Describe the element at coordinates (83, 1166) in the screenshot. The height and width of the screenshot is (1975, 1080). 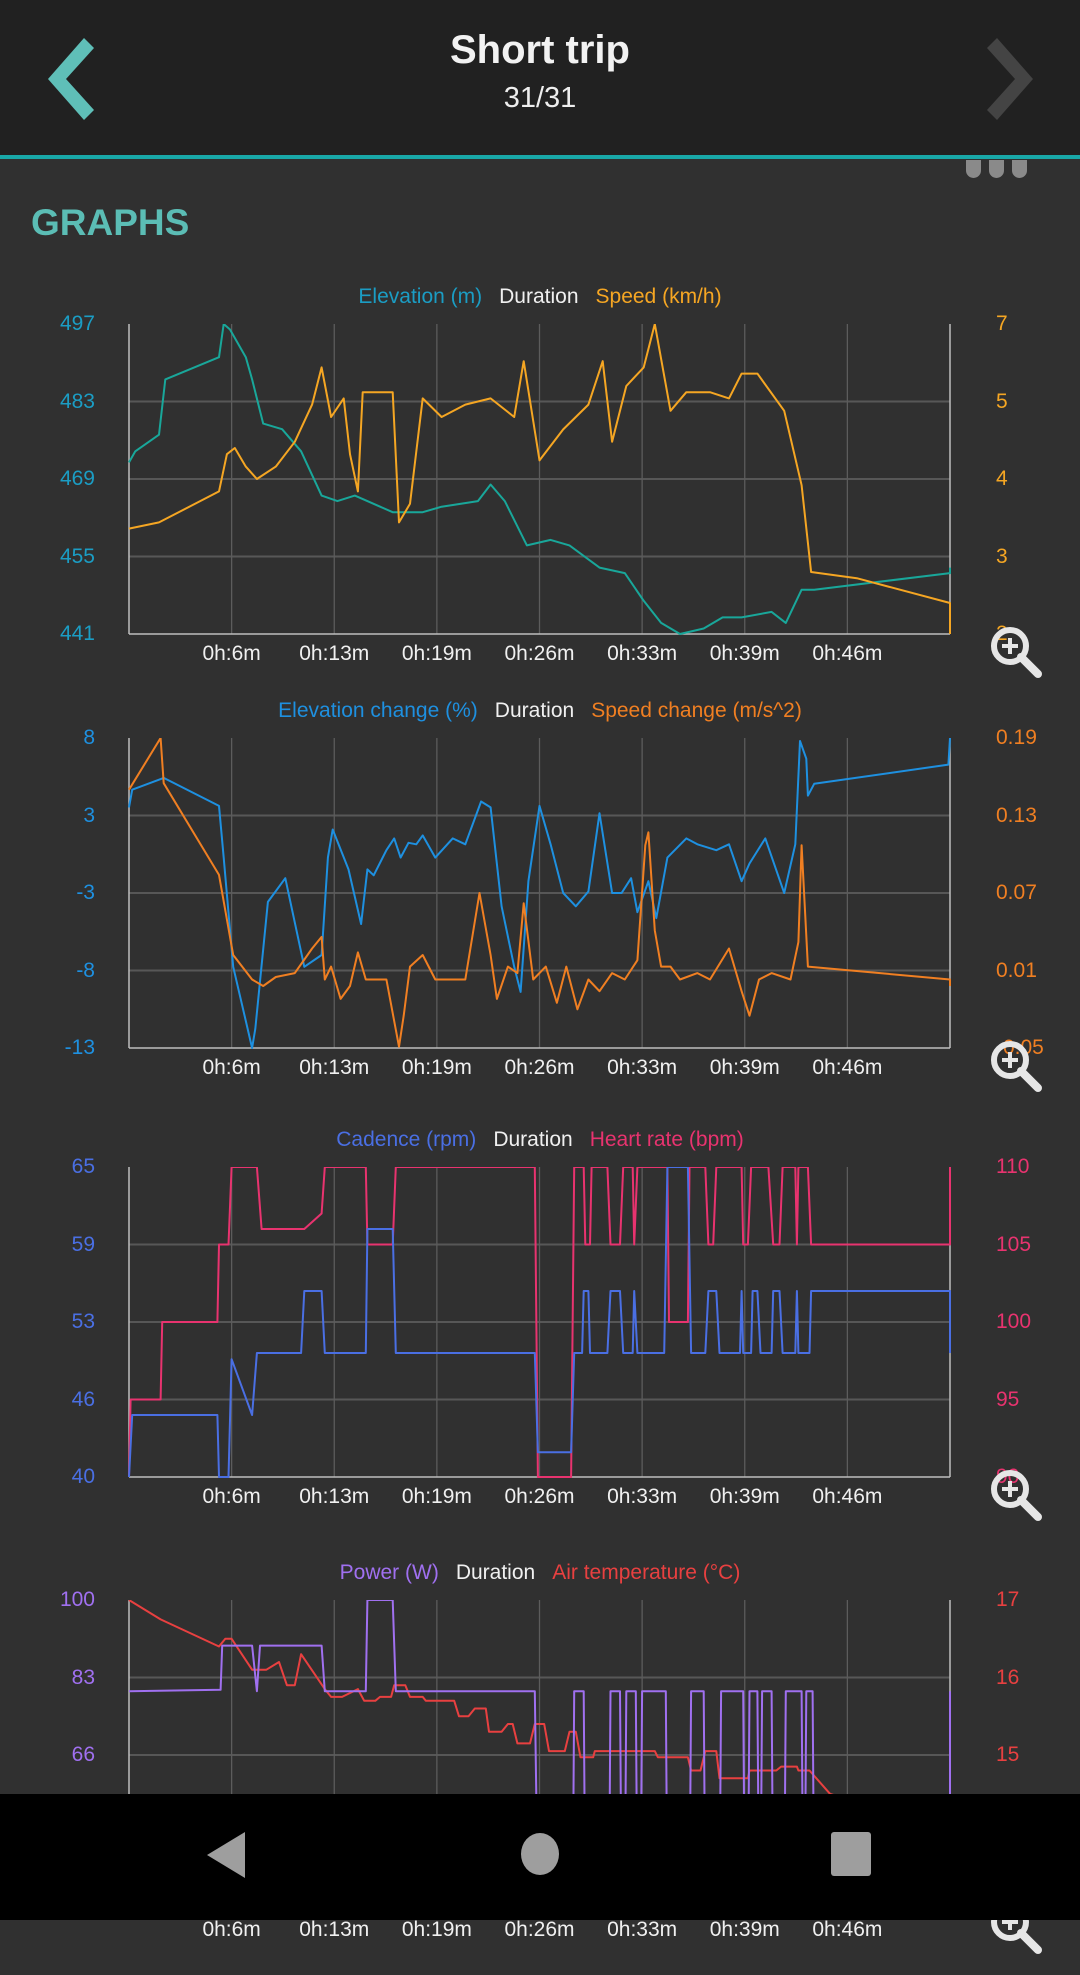
I see `left-axis-tick-label: 65` at that location.